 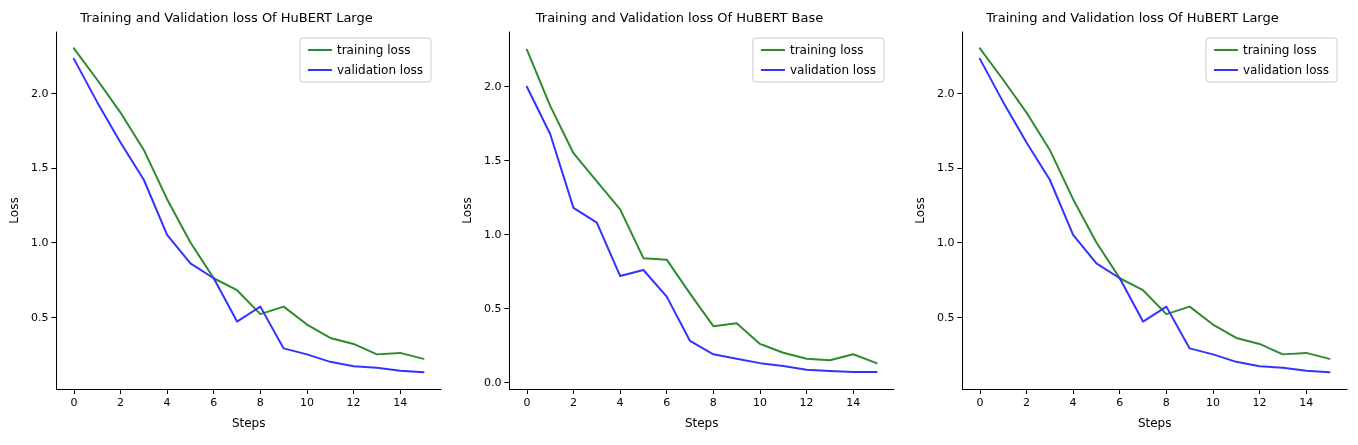 I want to click on y-tick-label: 0.0, so click(x=492, y=382).